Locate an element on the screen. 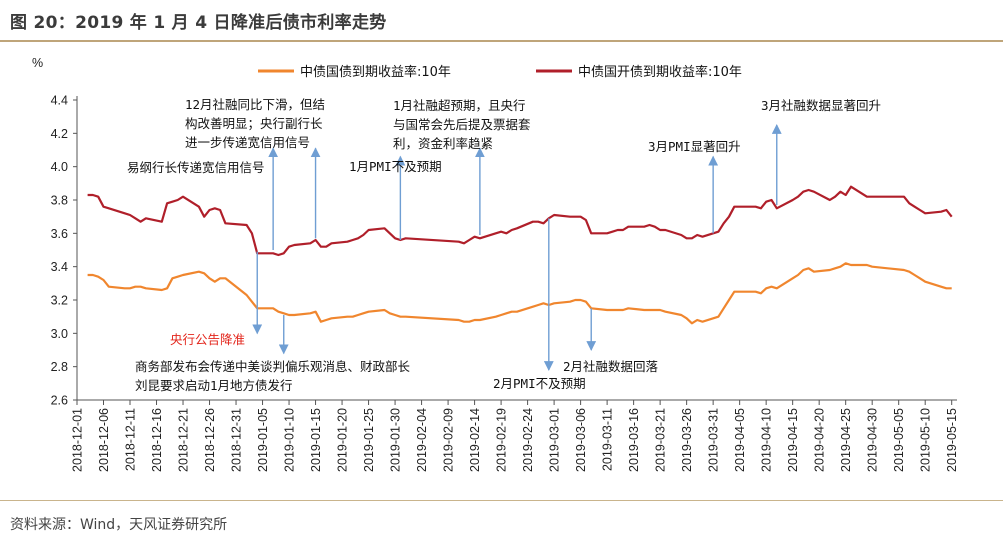 This screenshot has height=549, width=1003. annotation-text: 进一步传递宽信用信号 is located at coordinates (247, 142).